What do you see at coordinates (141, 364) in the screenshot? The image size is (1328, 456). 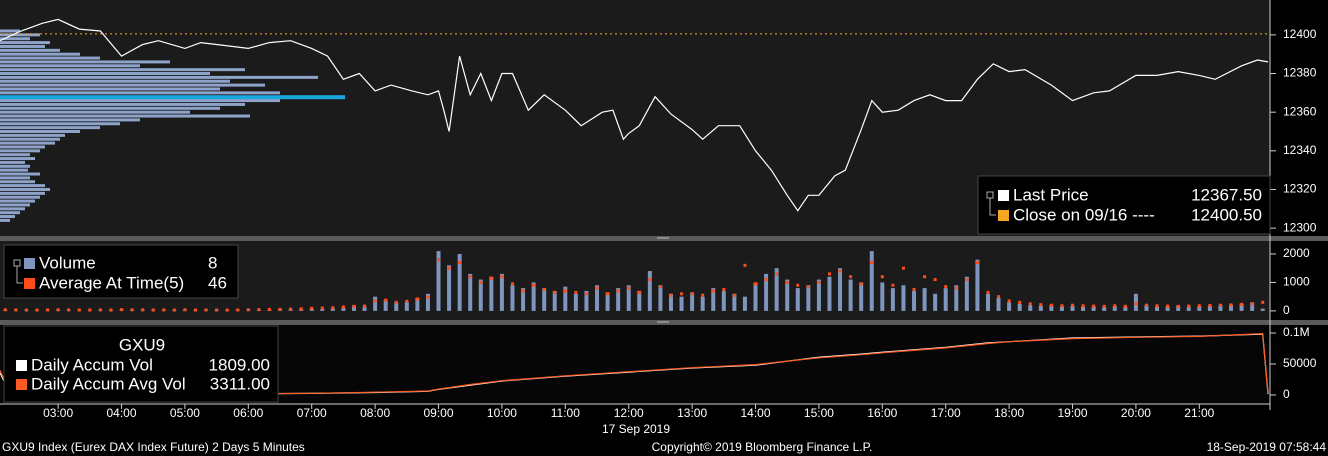 I see `legend-box` at bounding box center [141, 364].